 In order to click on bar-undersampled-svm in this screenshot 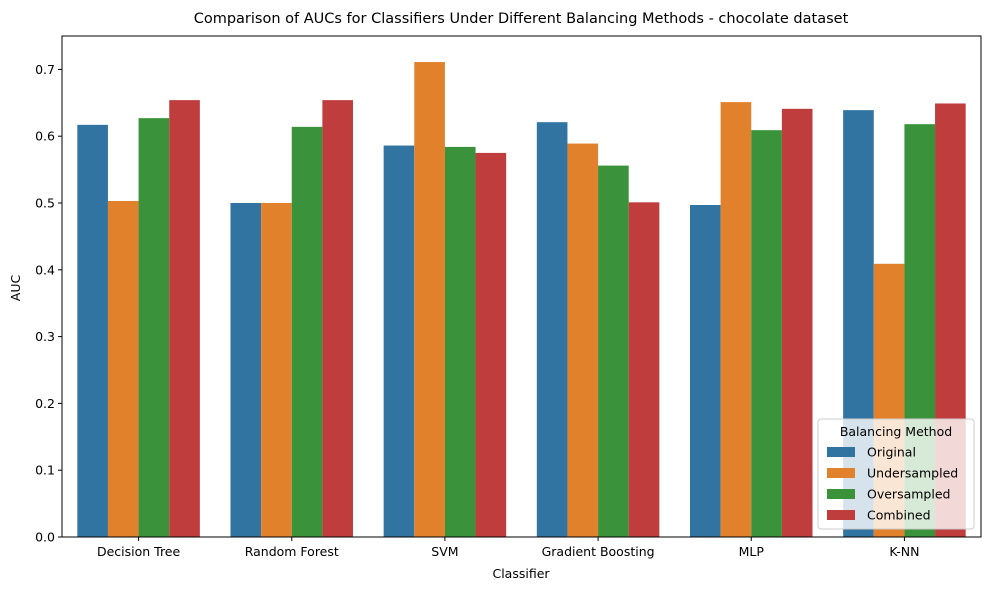, I will do `click(429, 300)`.